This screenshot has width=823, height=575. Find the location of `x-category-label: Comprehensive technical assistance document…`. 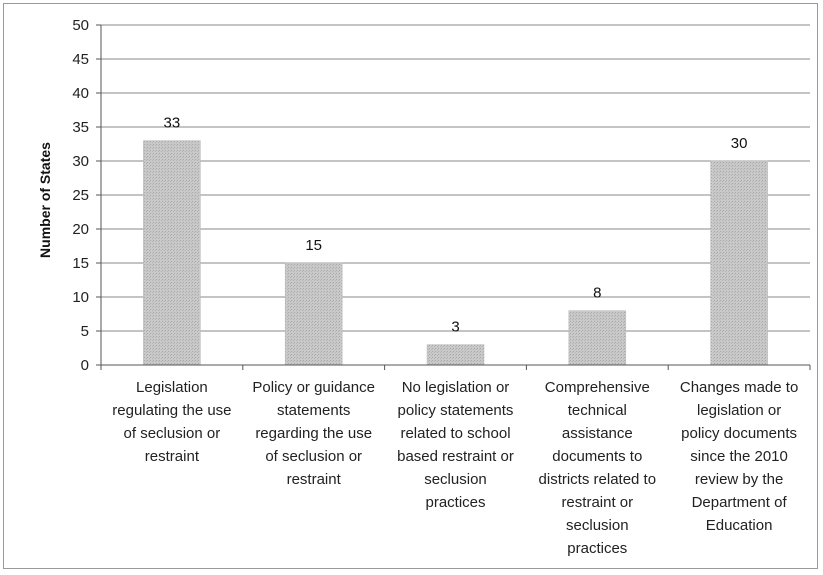

x-category-label: Comprehensive technical assistance document… is located at coordinates (598, 468).